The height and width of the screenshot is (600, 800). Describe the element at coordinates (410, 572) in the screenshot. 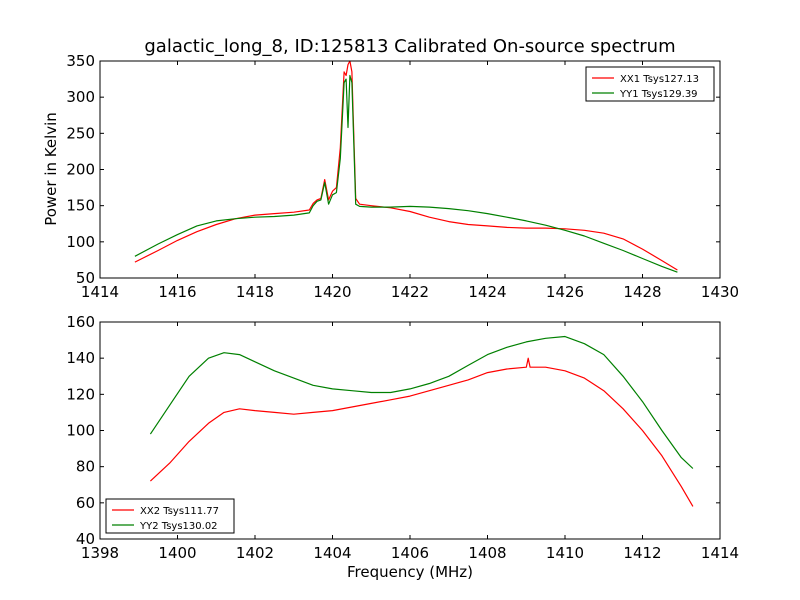

I see `bottom-x-axis-label: Frequency (MHz)` at that location.